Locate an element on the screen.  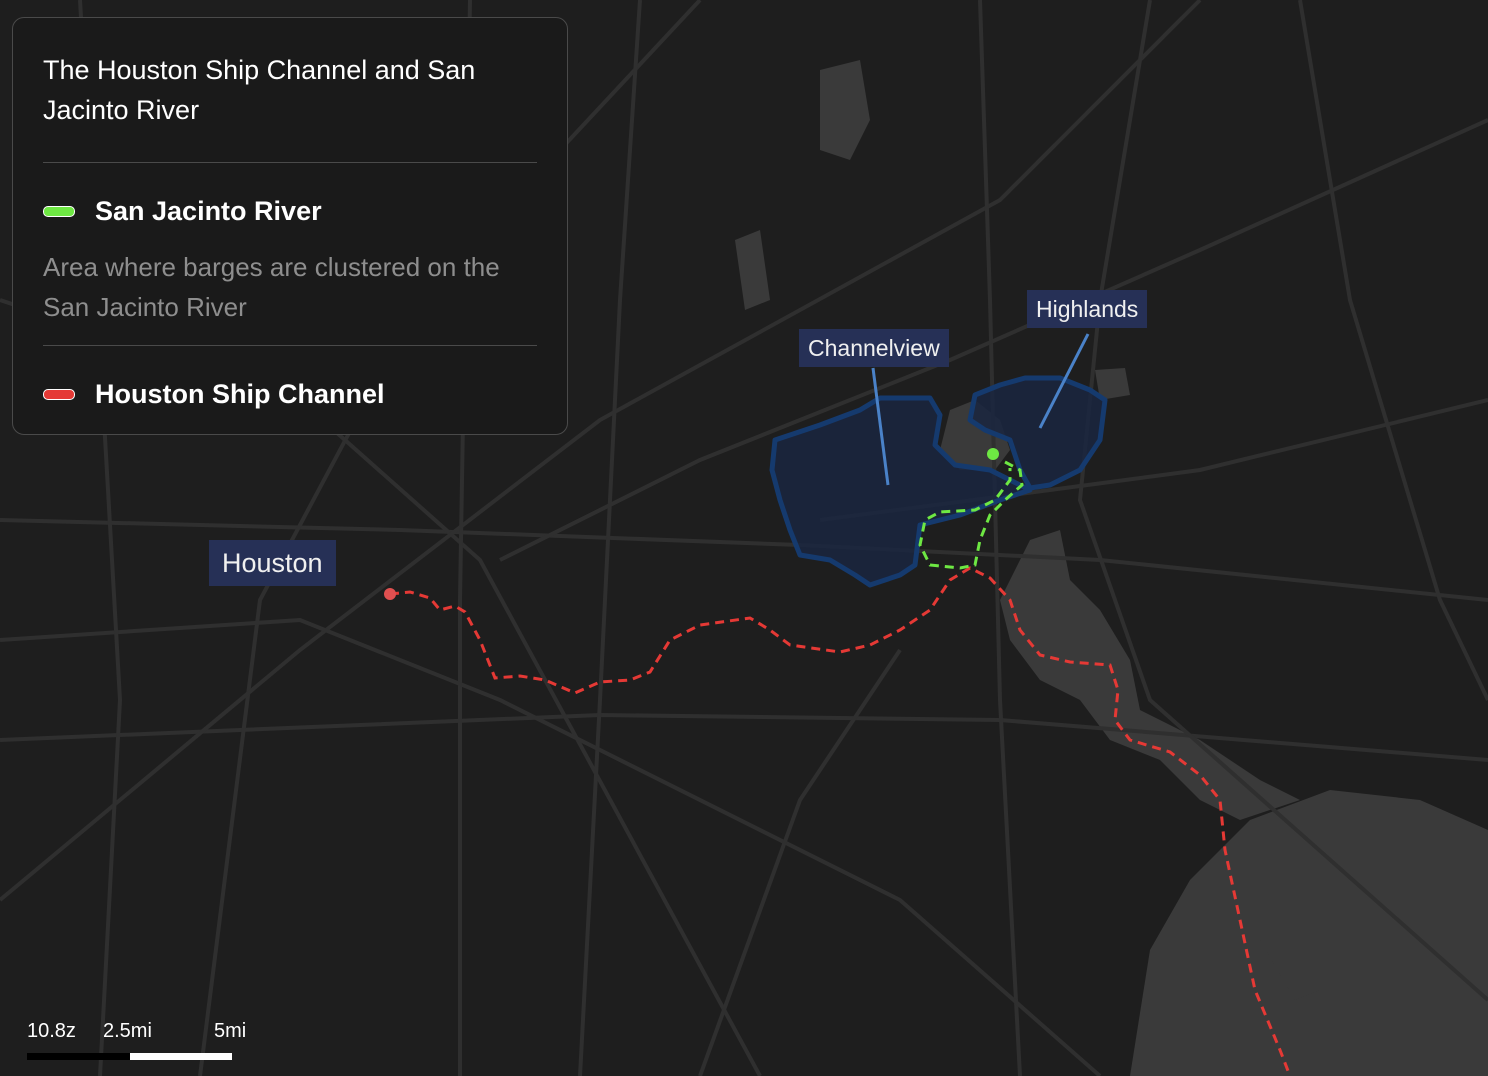
zoom-level: 10.8z is located at coordinates (51, 1031).